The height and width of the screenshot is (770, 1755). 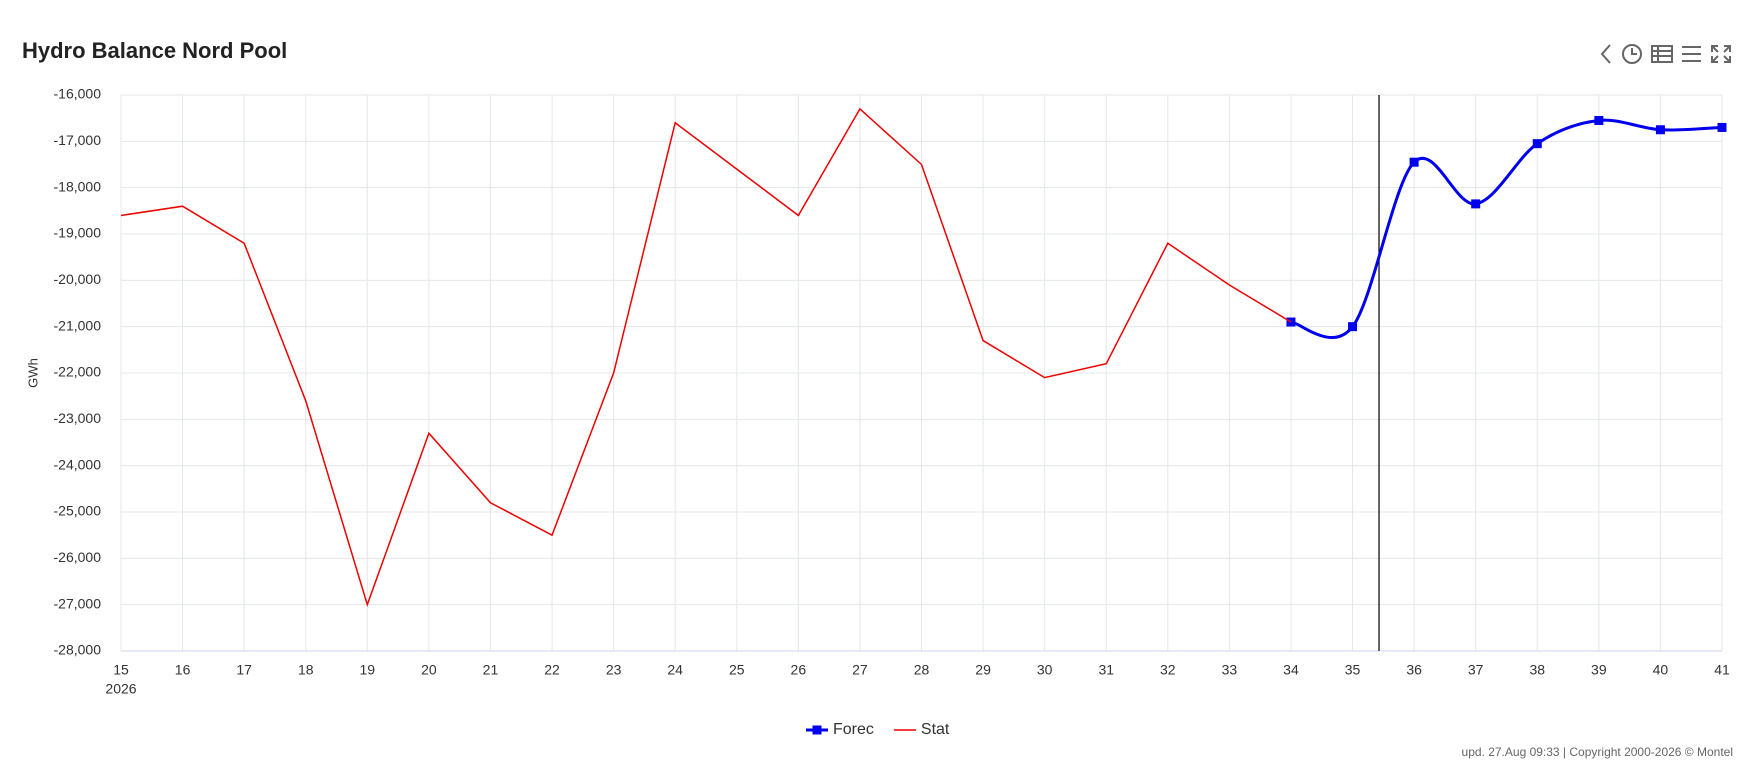 I want to click on y-tick-label: -22,000, so click(x=78, y=372).